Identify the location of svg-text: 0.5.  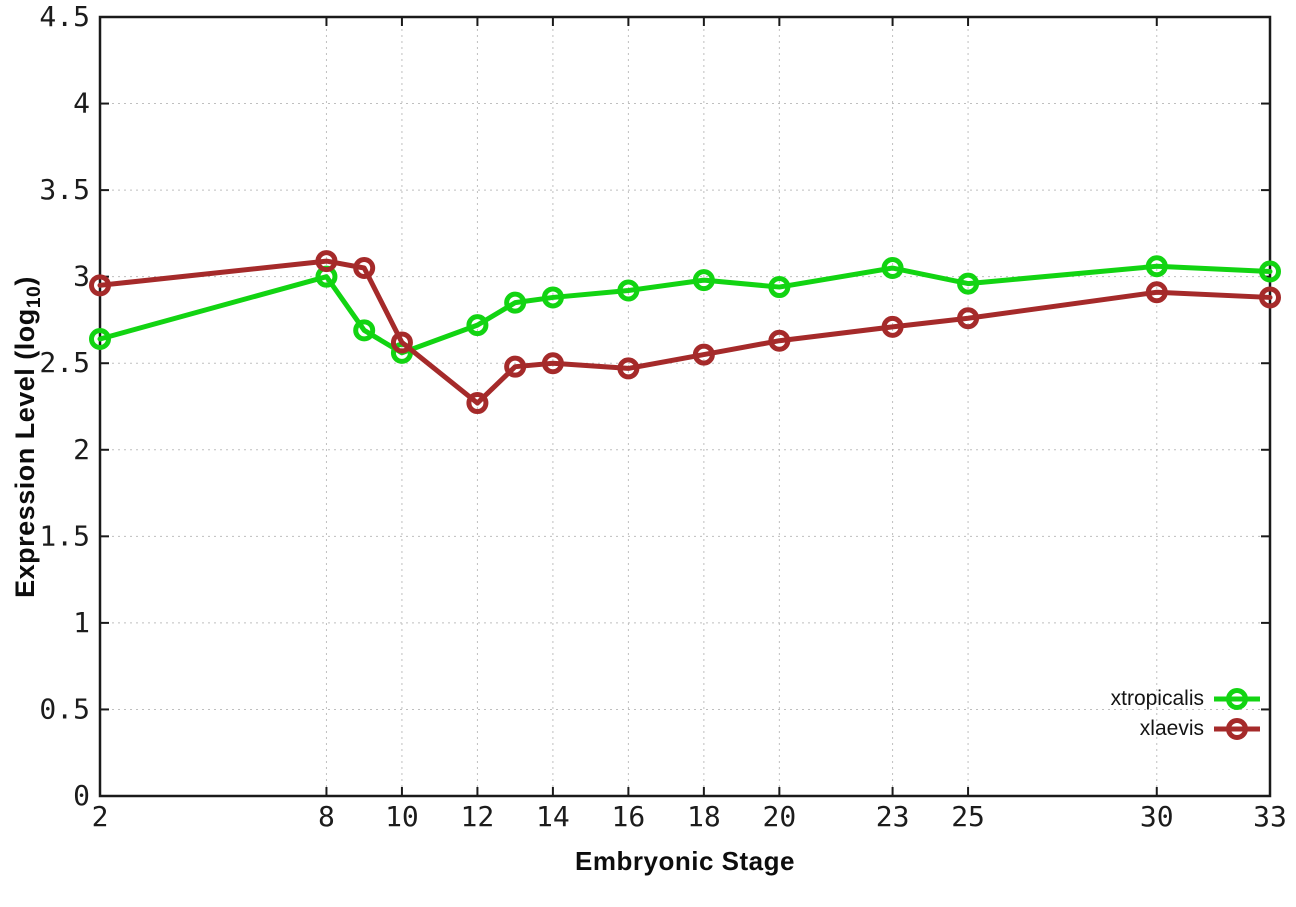
(64, 708).